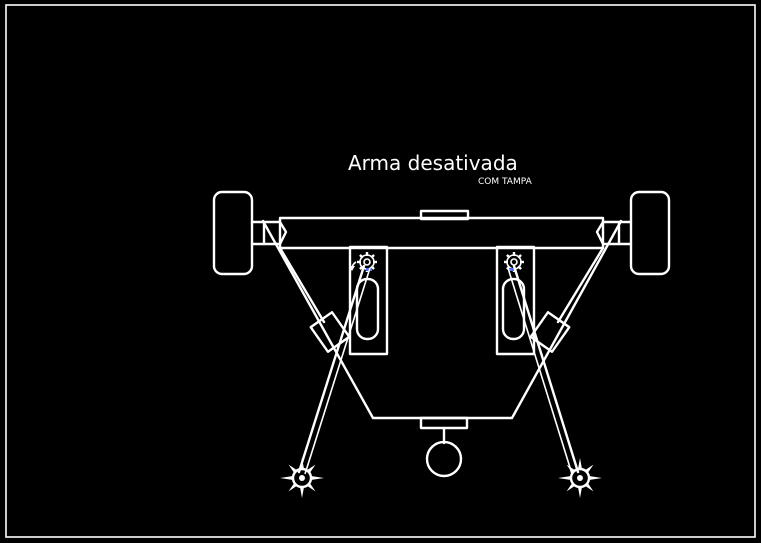  I want to click on chassis-top-bar, so click(441, 233).